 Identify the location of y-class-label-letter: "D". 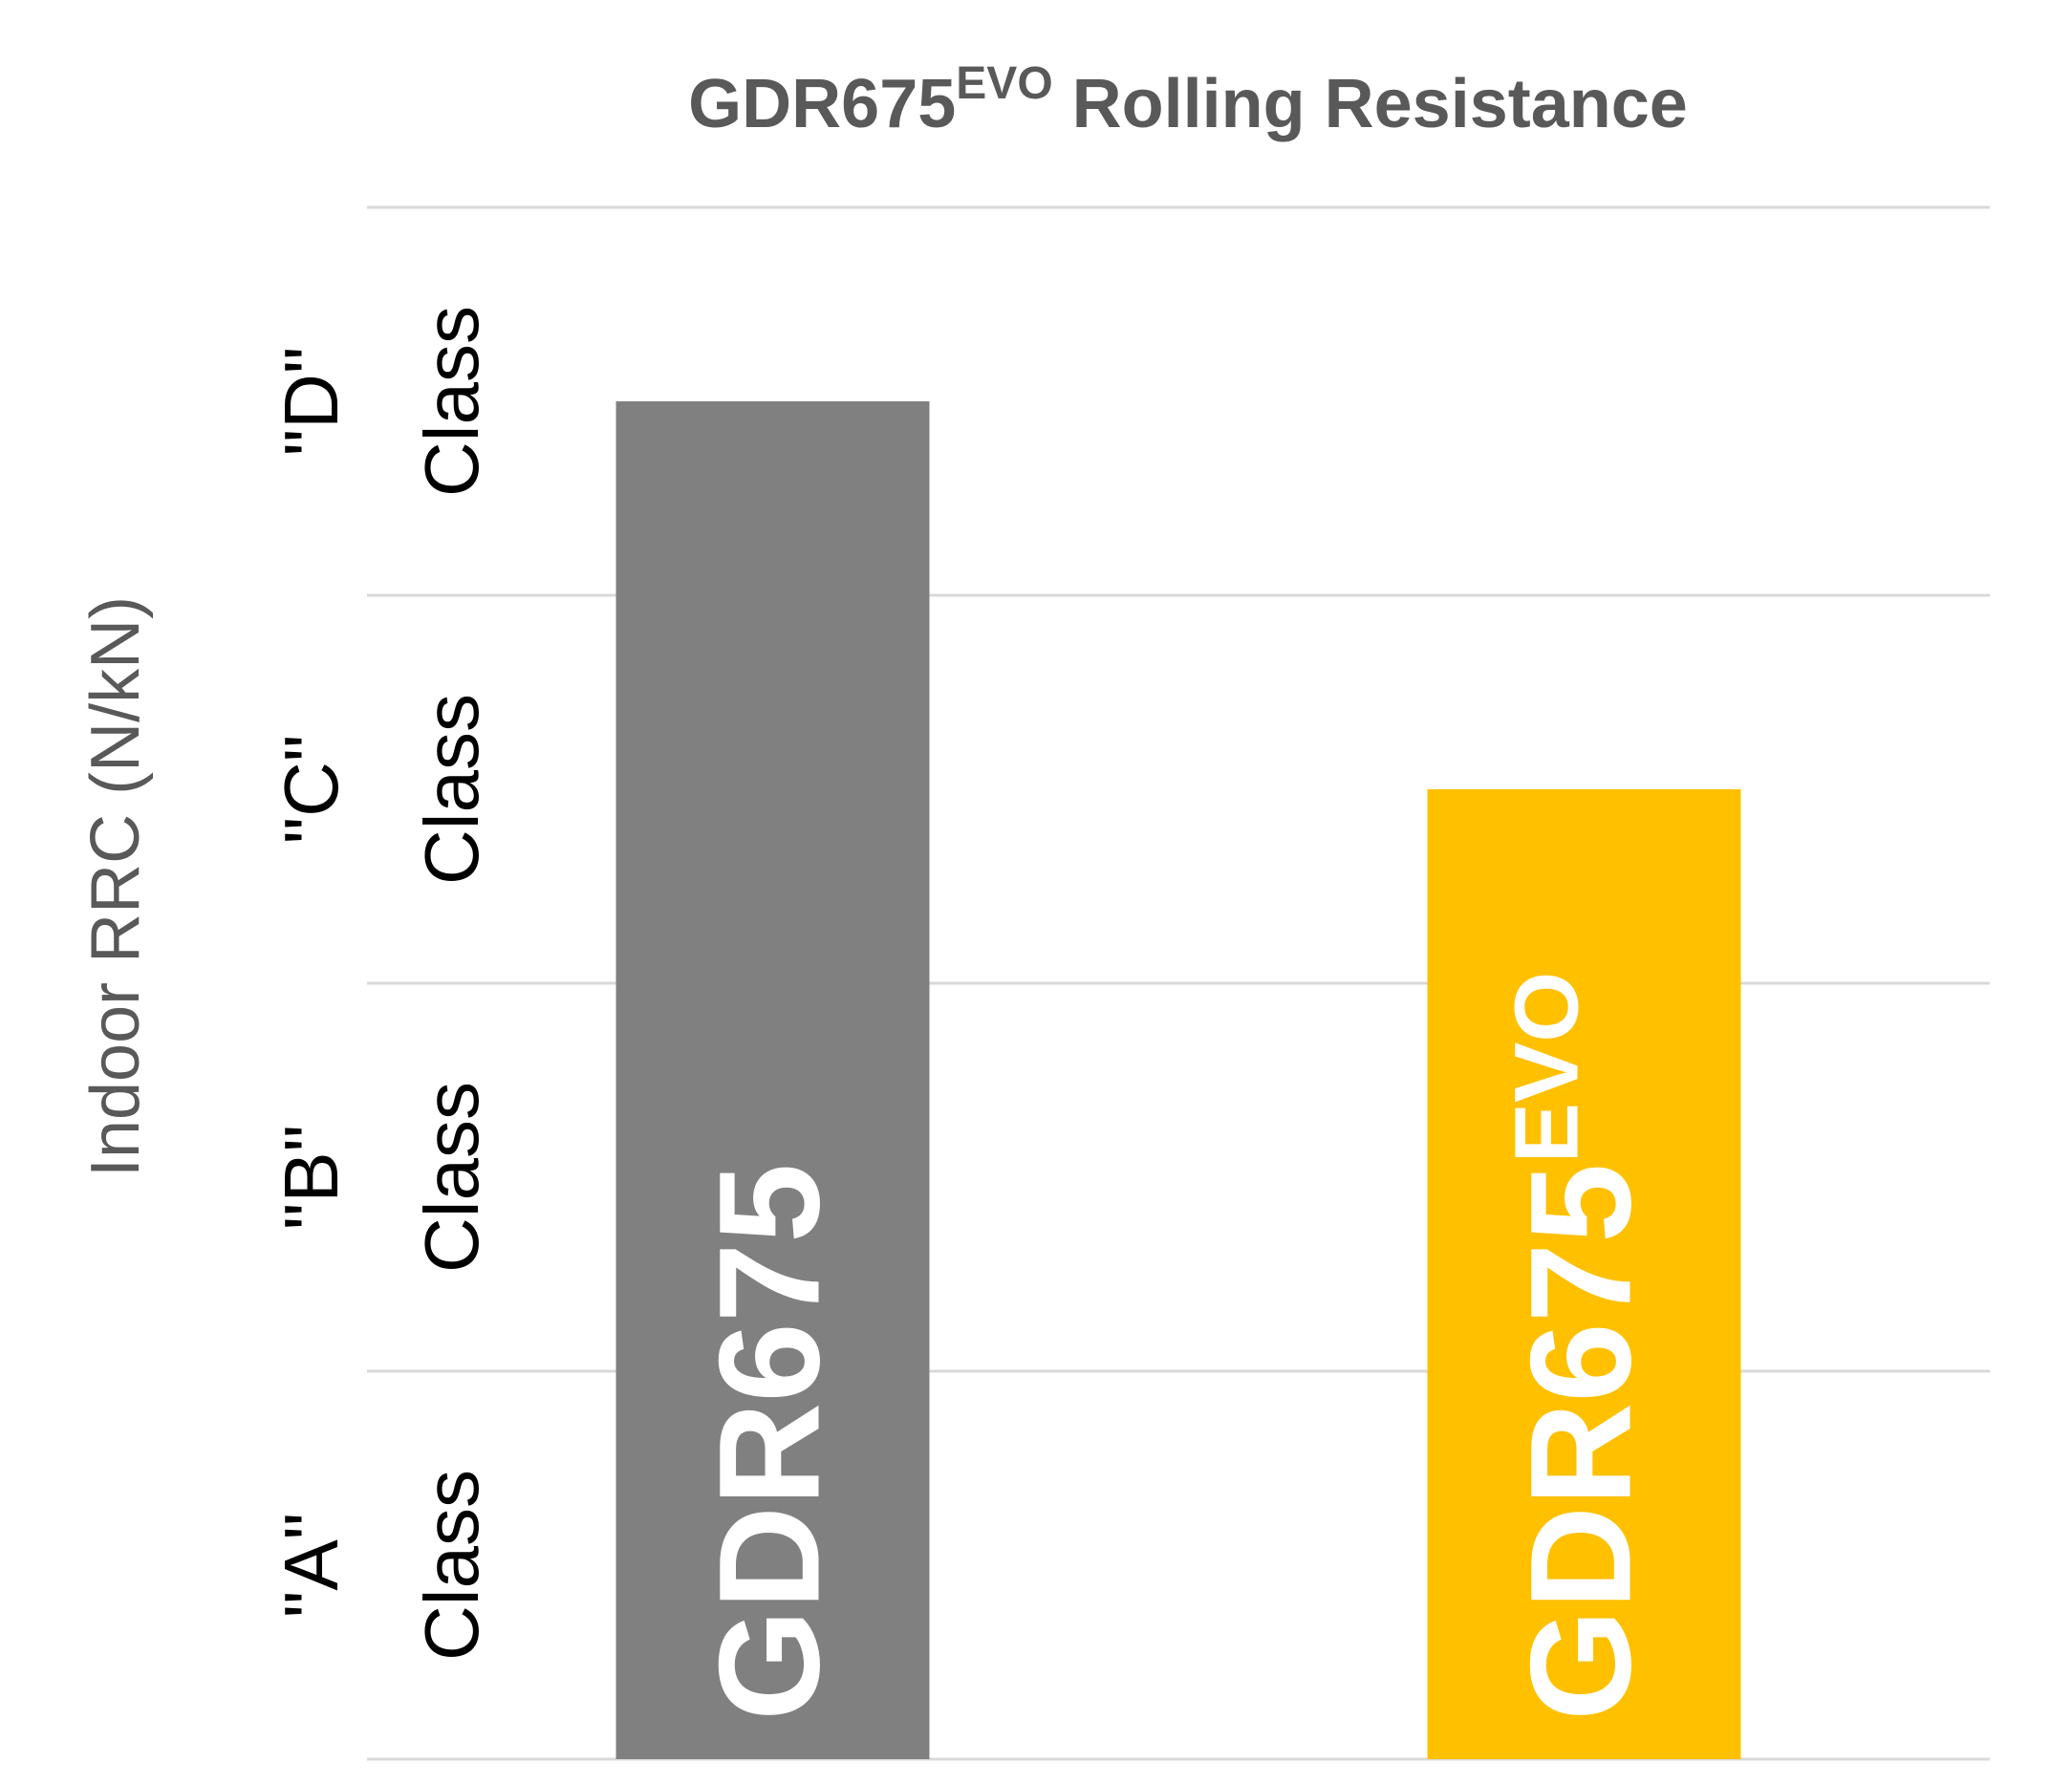
(311, 402).